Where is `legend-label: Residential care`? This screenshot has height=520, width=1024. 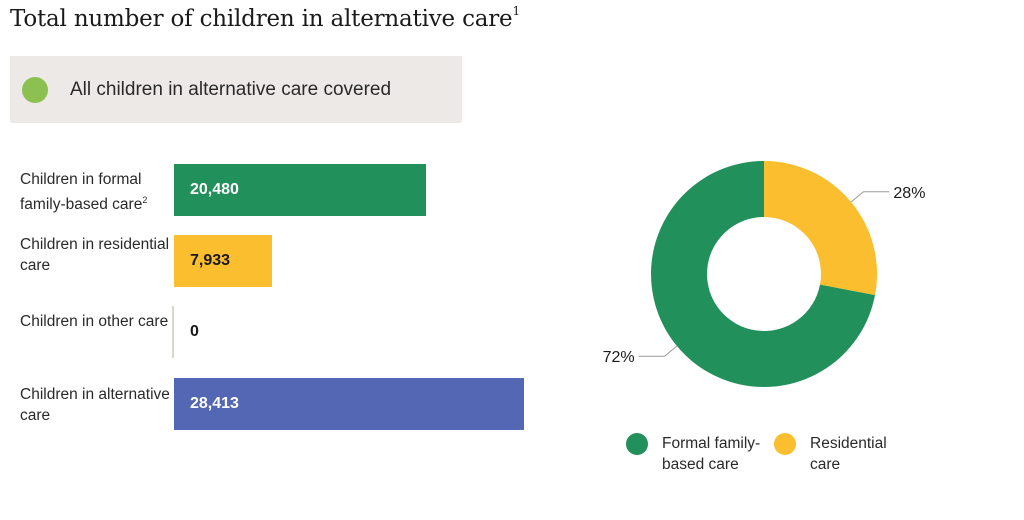 legend-label: Residential care is located at coordinates (848, 454).